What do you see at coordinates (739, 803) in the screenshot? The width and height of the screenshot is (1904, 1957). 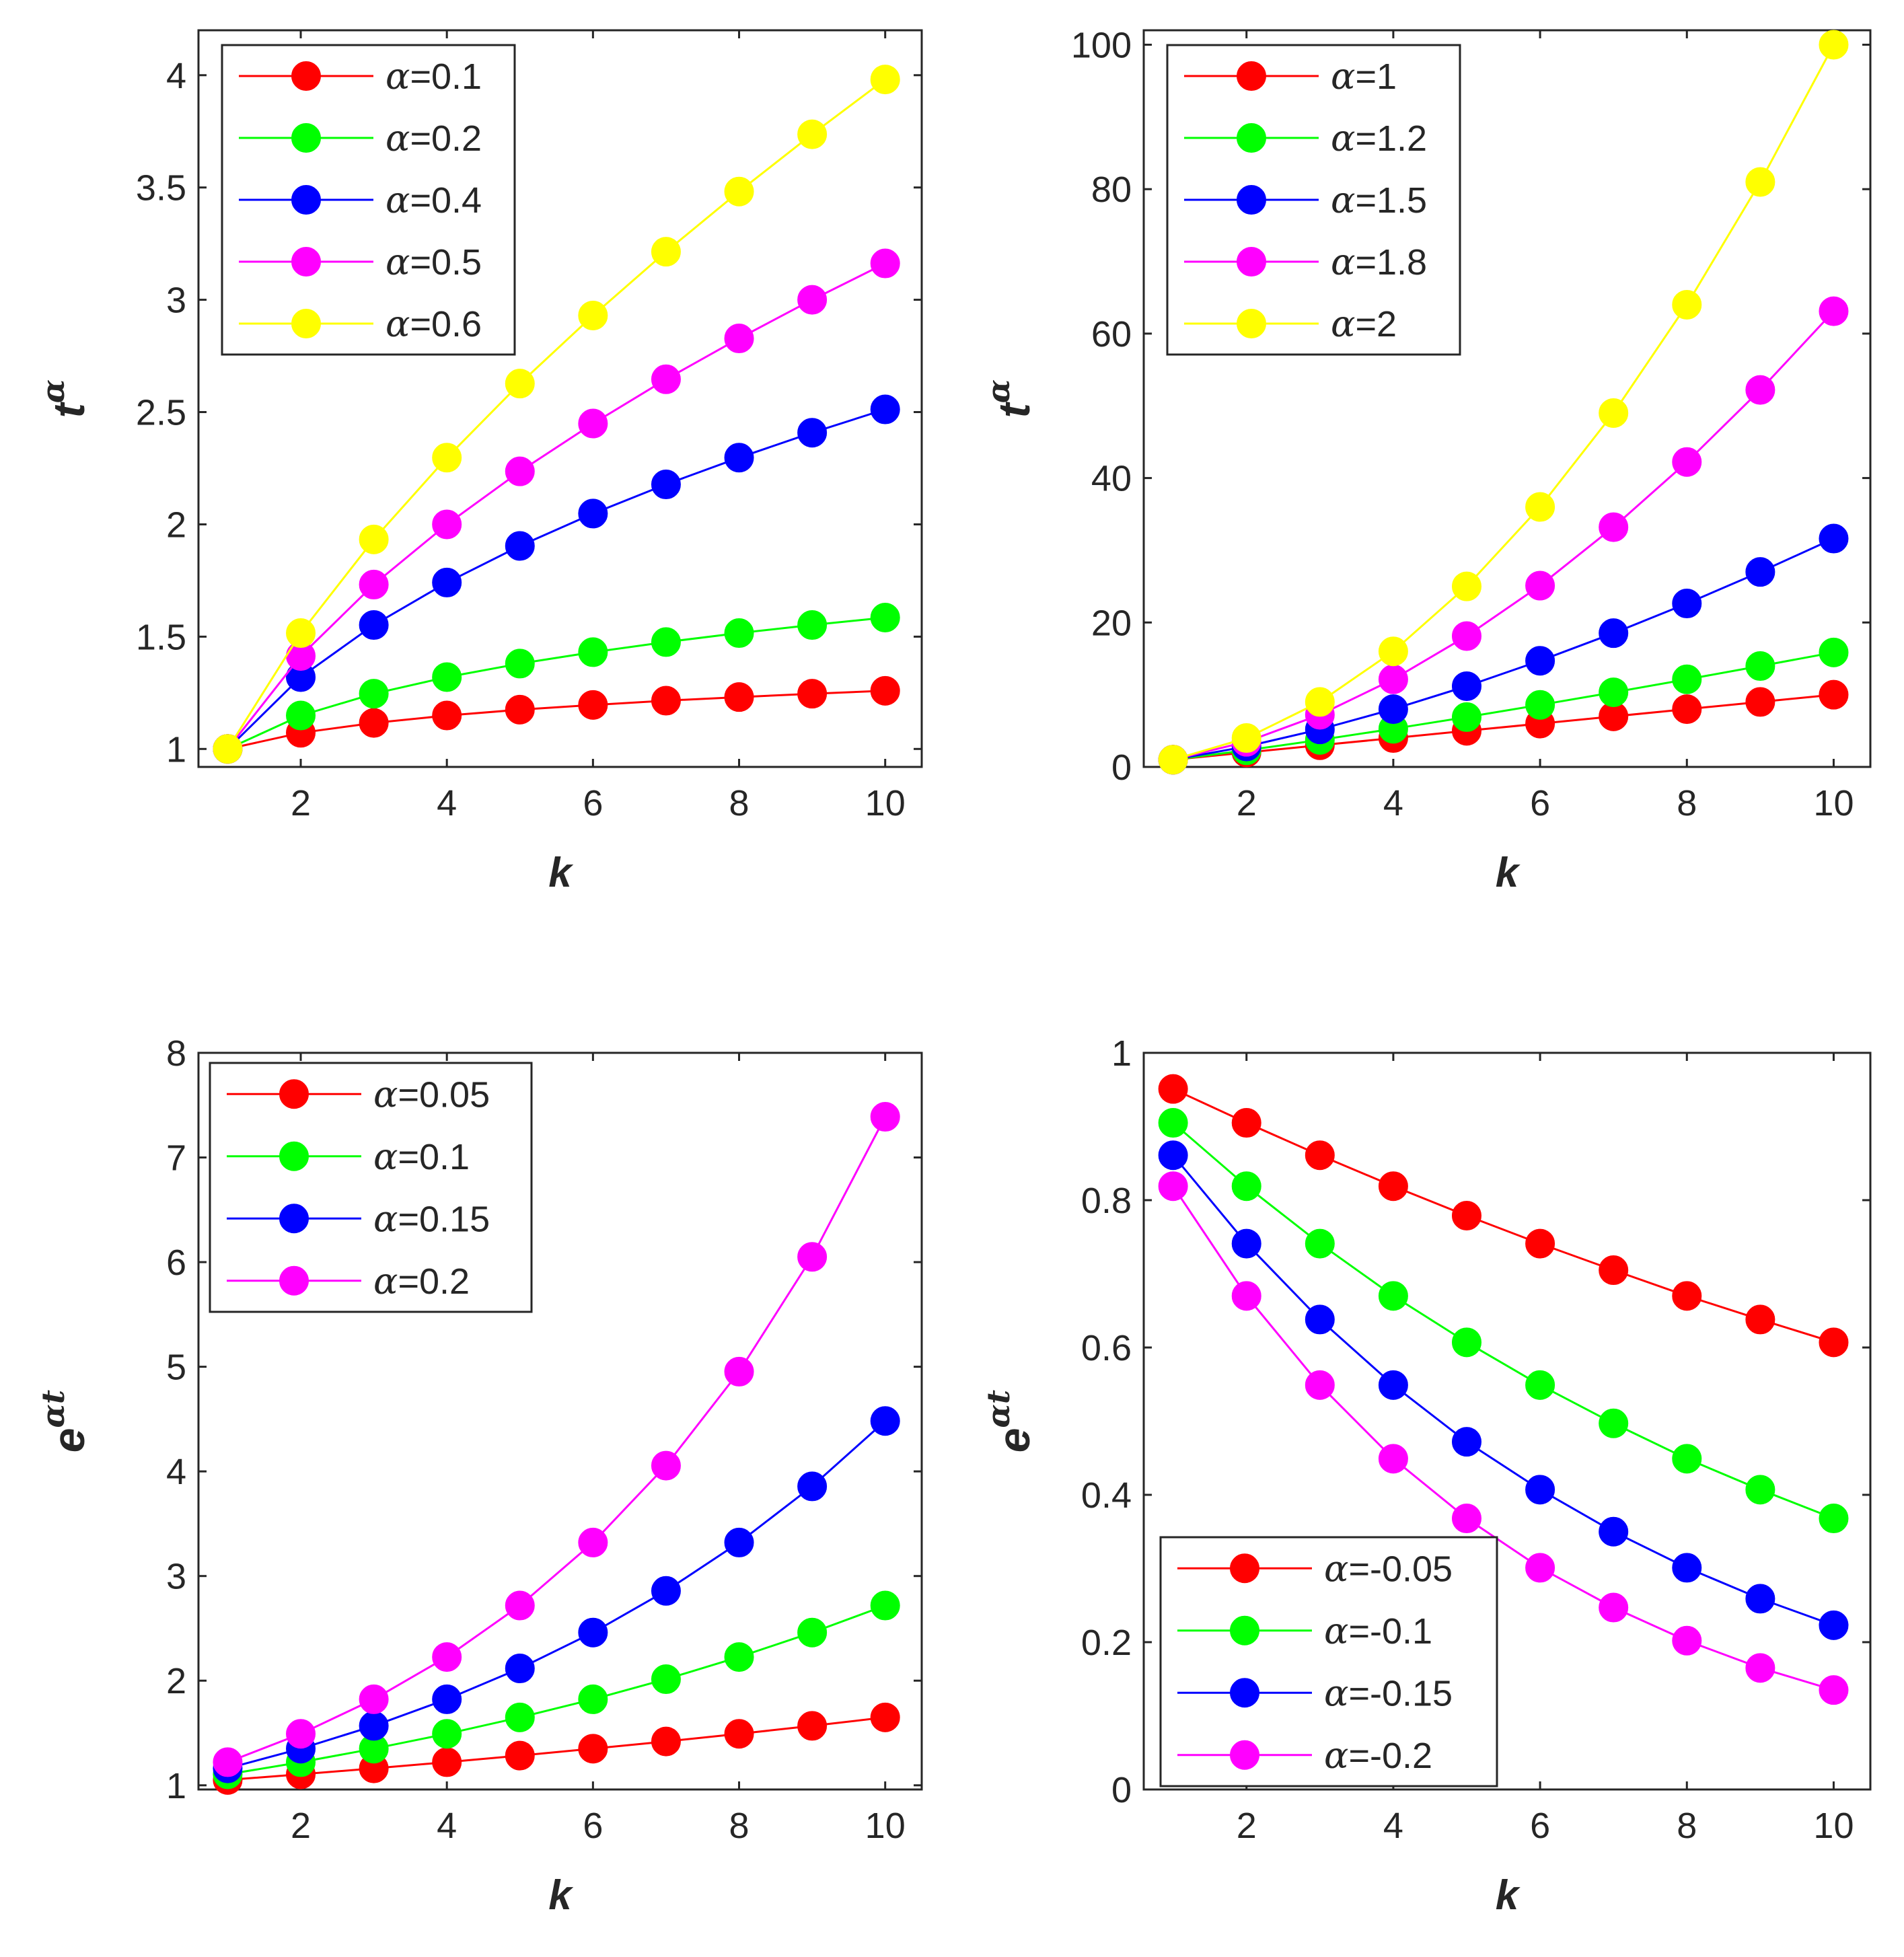 I see `x-tick-label: 8` at bounding box center [739, 803].